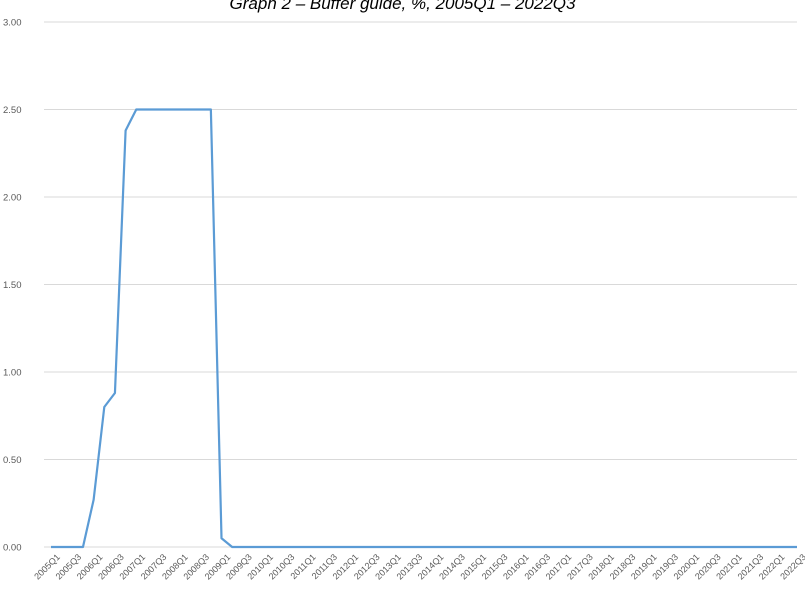  I want to click on y-tick-label: 0.50, so click(12, 460).